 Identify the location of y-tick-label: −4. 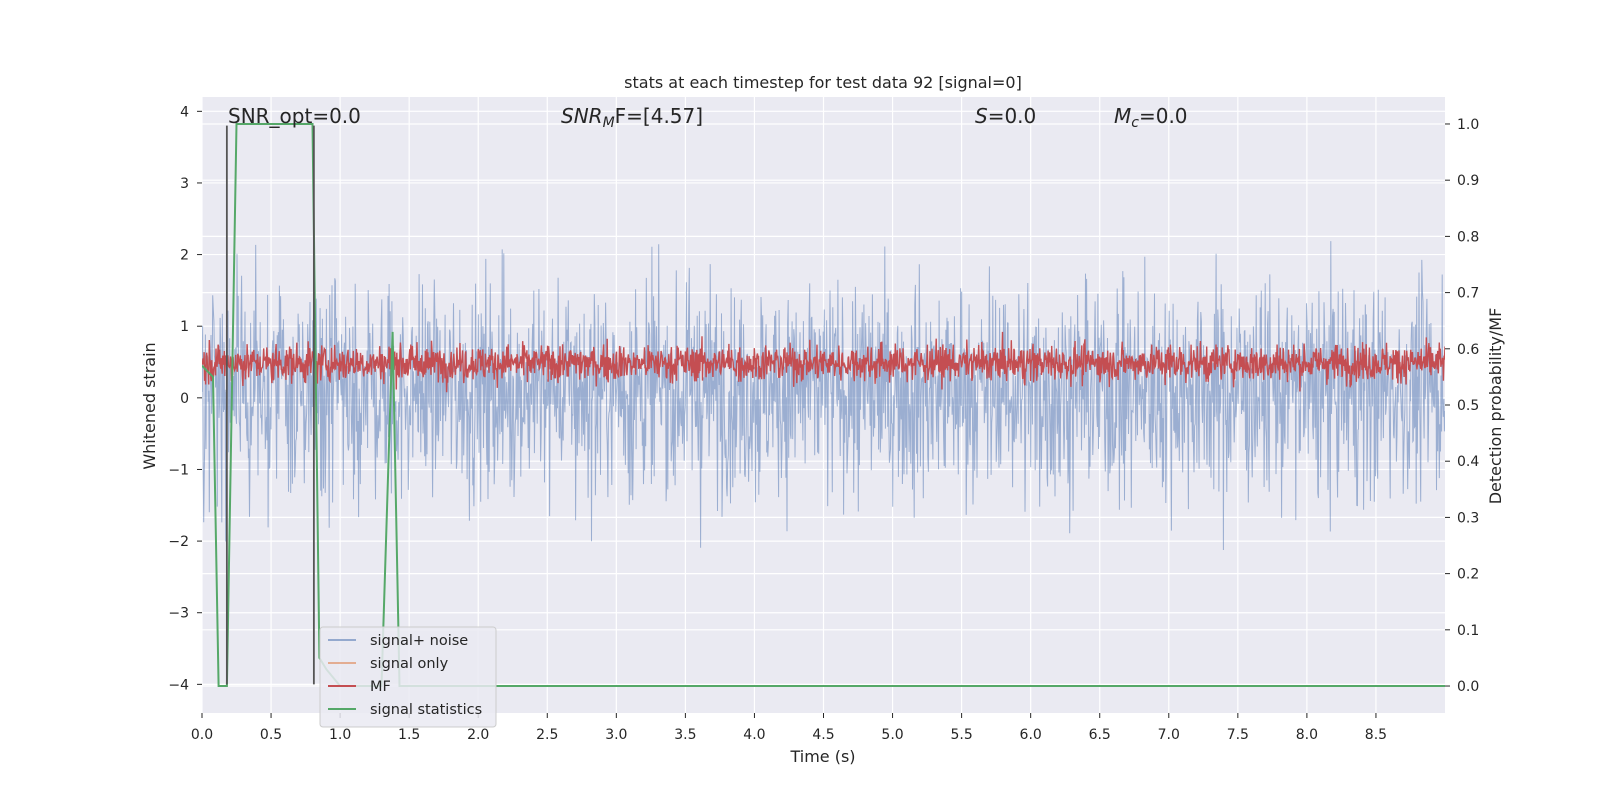
(178, 685).